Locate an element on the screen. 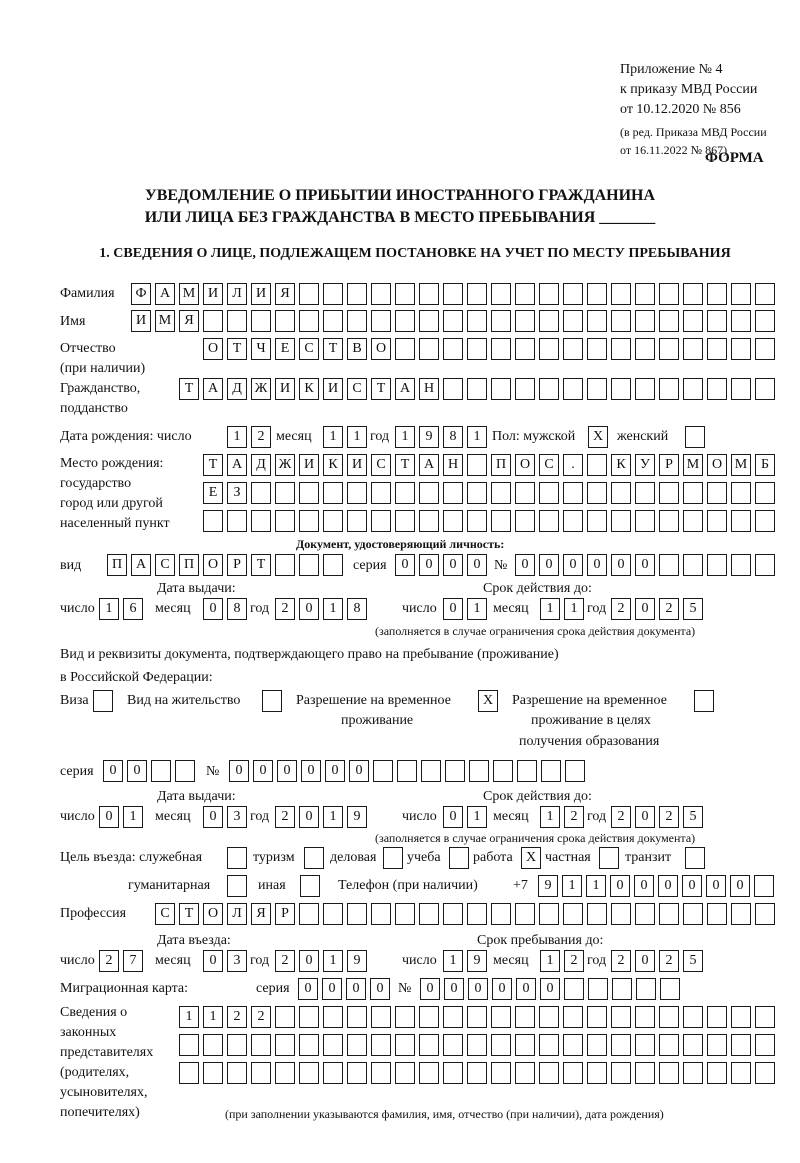 Image resolution: width=800 pixels, height=1163 pixels. char-cell-profession: Р is located at coordinates (285, 914).